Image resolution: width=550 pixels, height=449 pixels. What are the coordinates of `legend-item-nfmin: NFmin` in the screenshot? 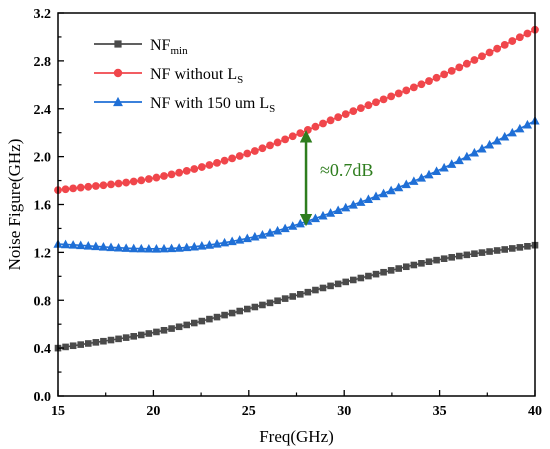 It's located at (141, 47).